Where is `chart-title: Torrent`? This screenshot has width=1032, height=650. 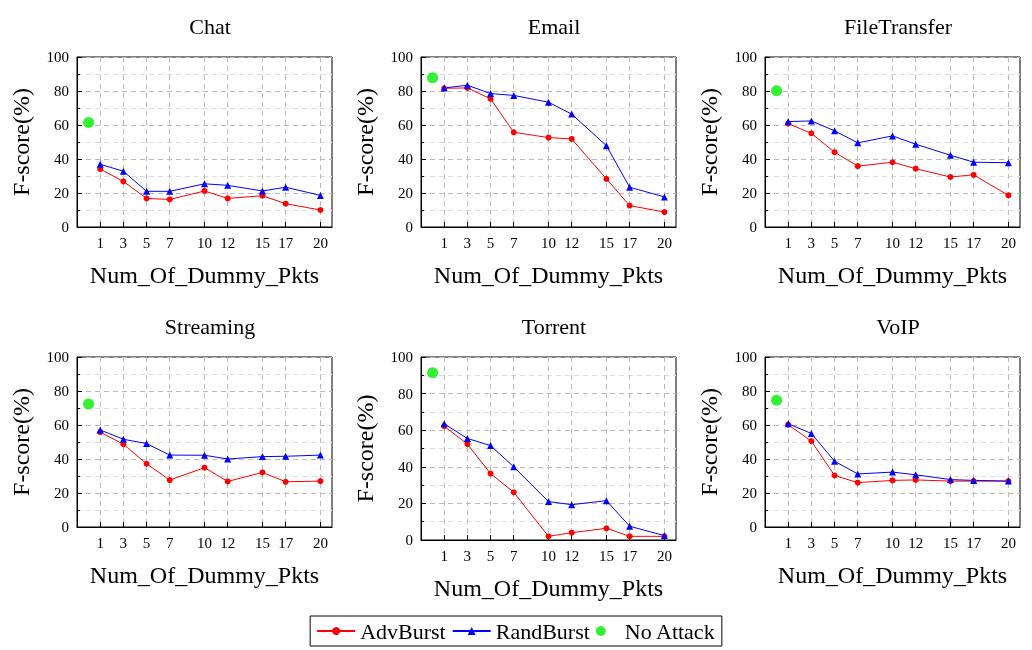
chart-title: Torrent is located at coordinates (554, 326).